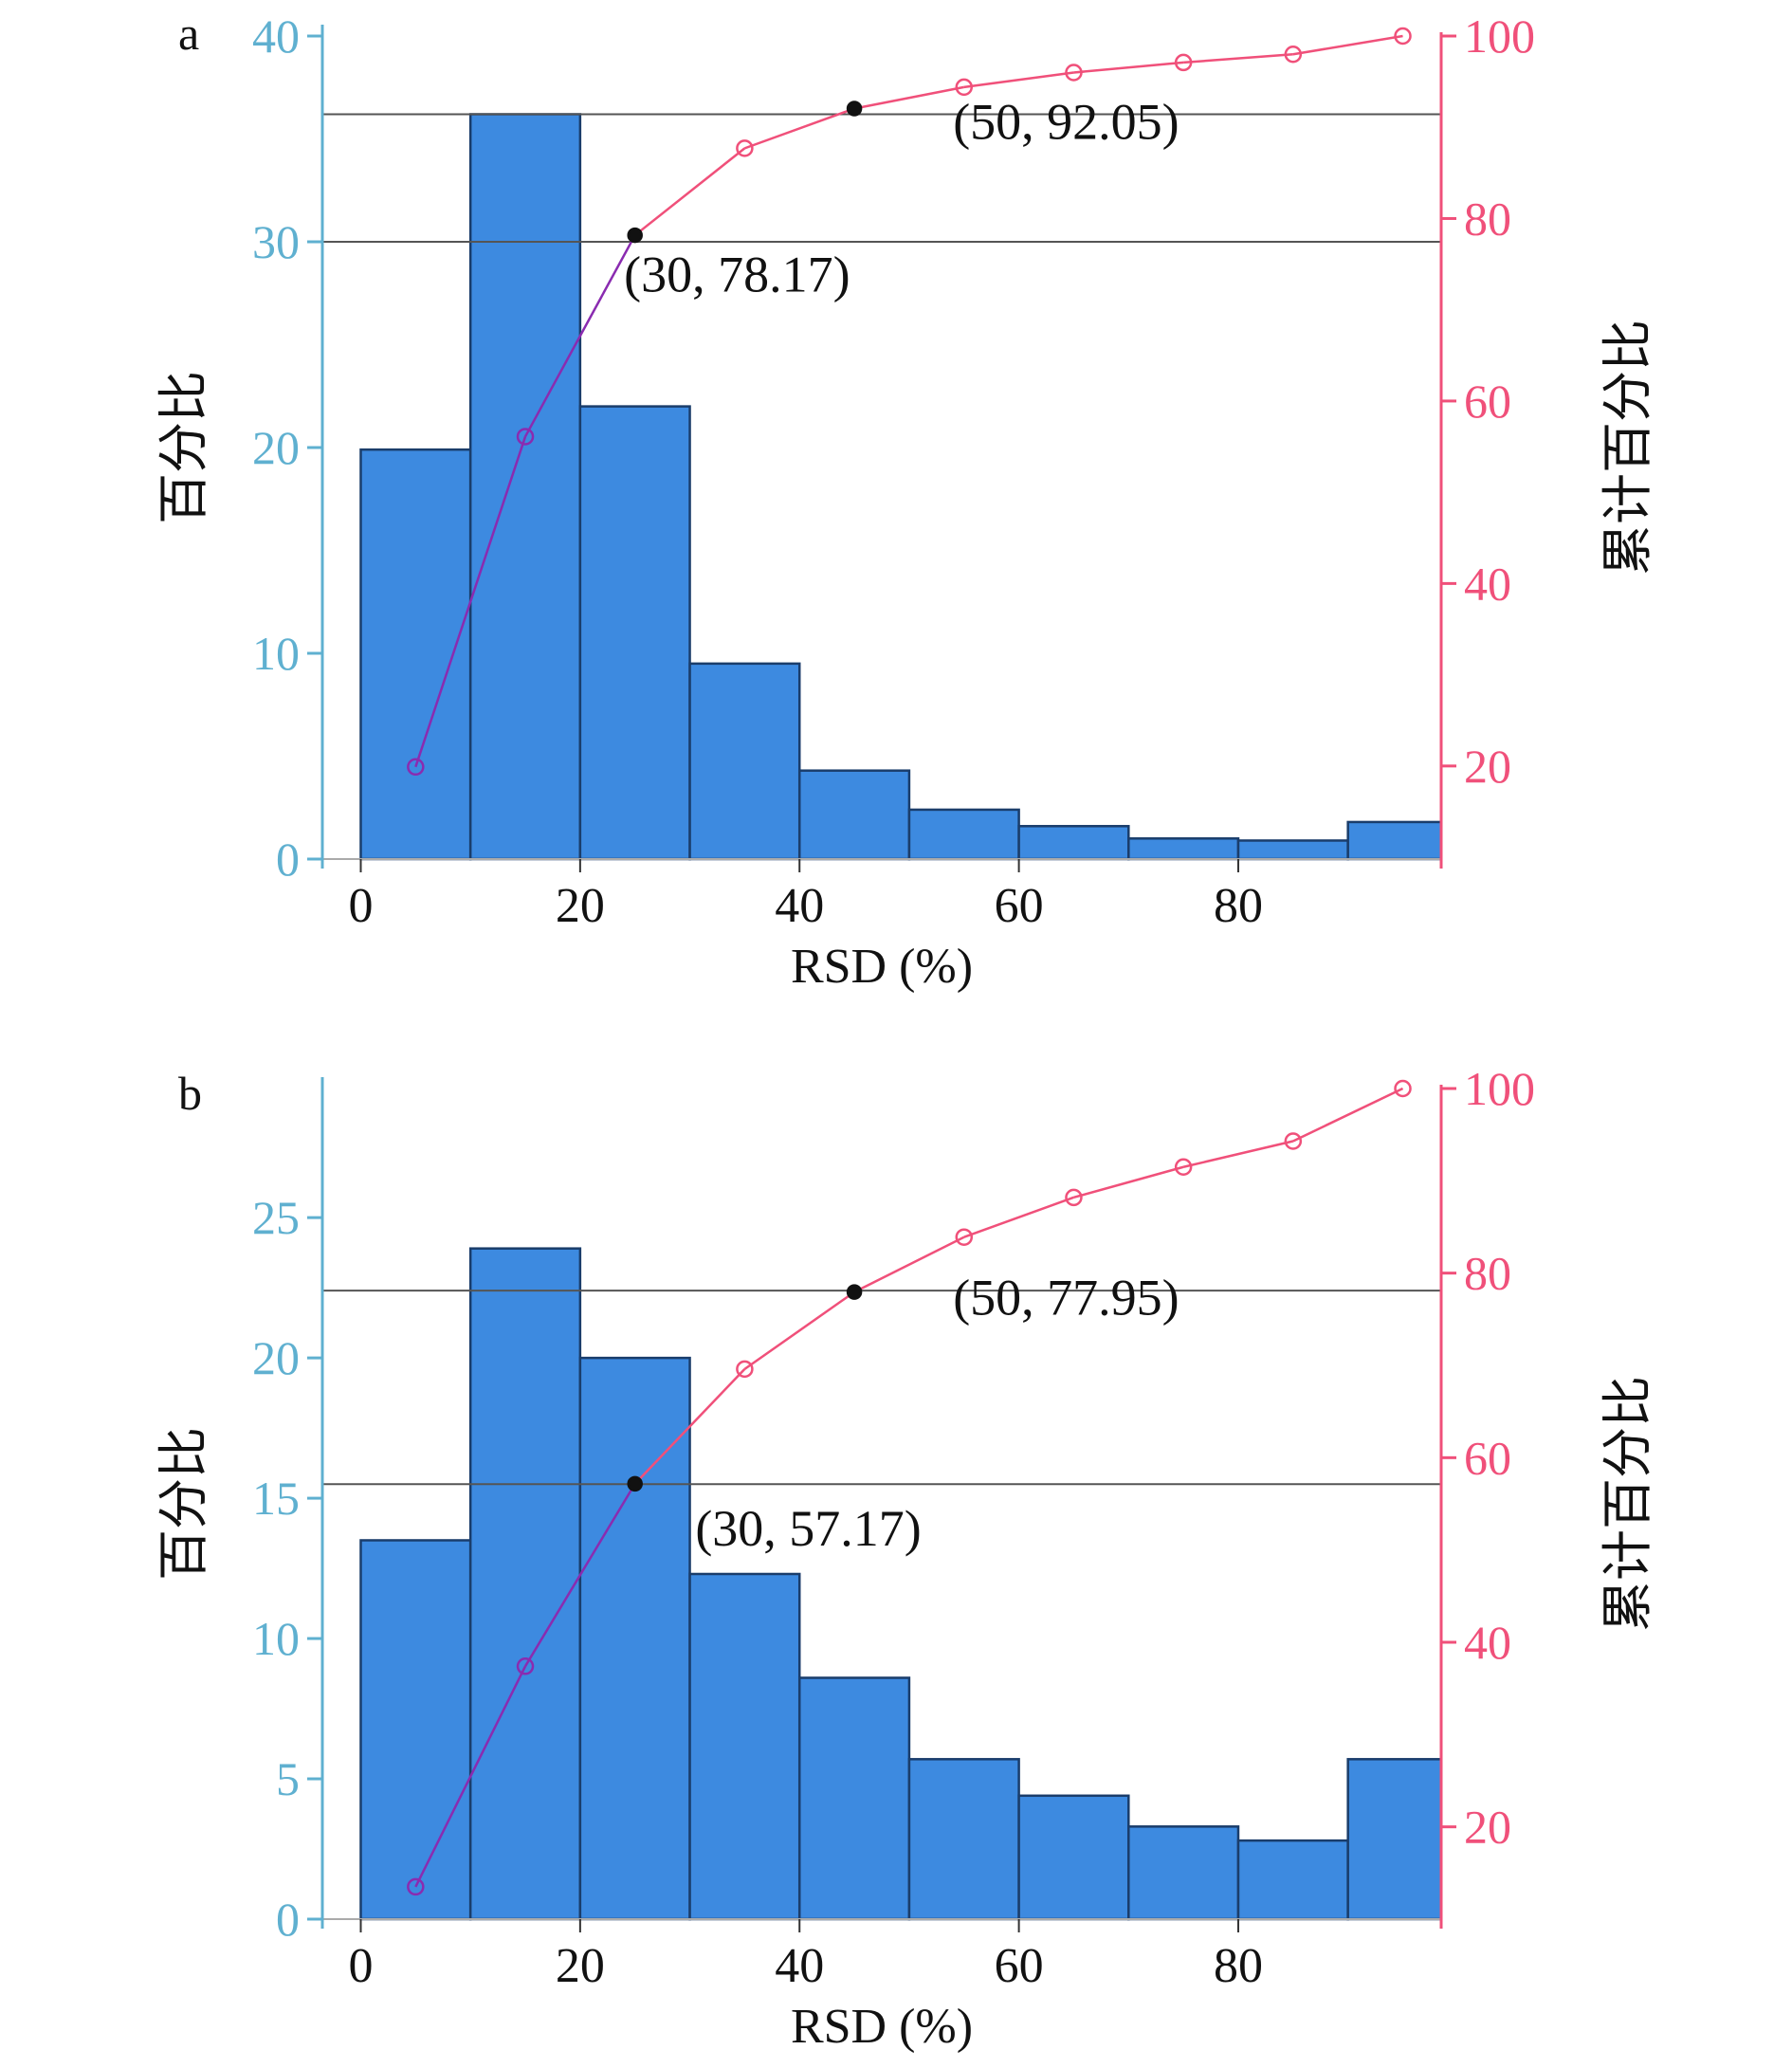 The image size is (1792, 2068). I want to click on panel-label: b, so click(190, 1093).